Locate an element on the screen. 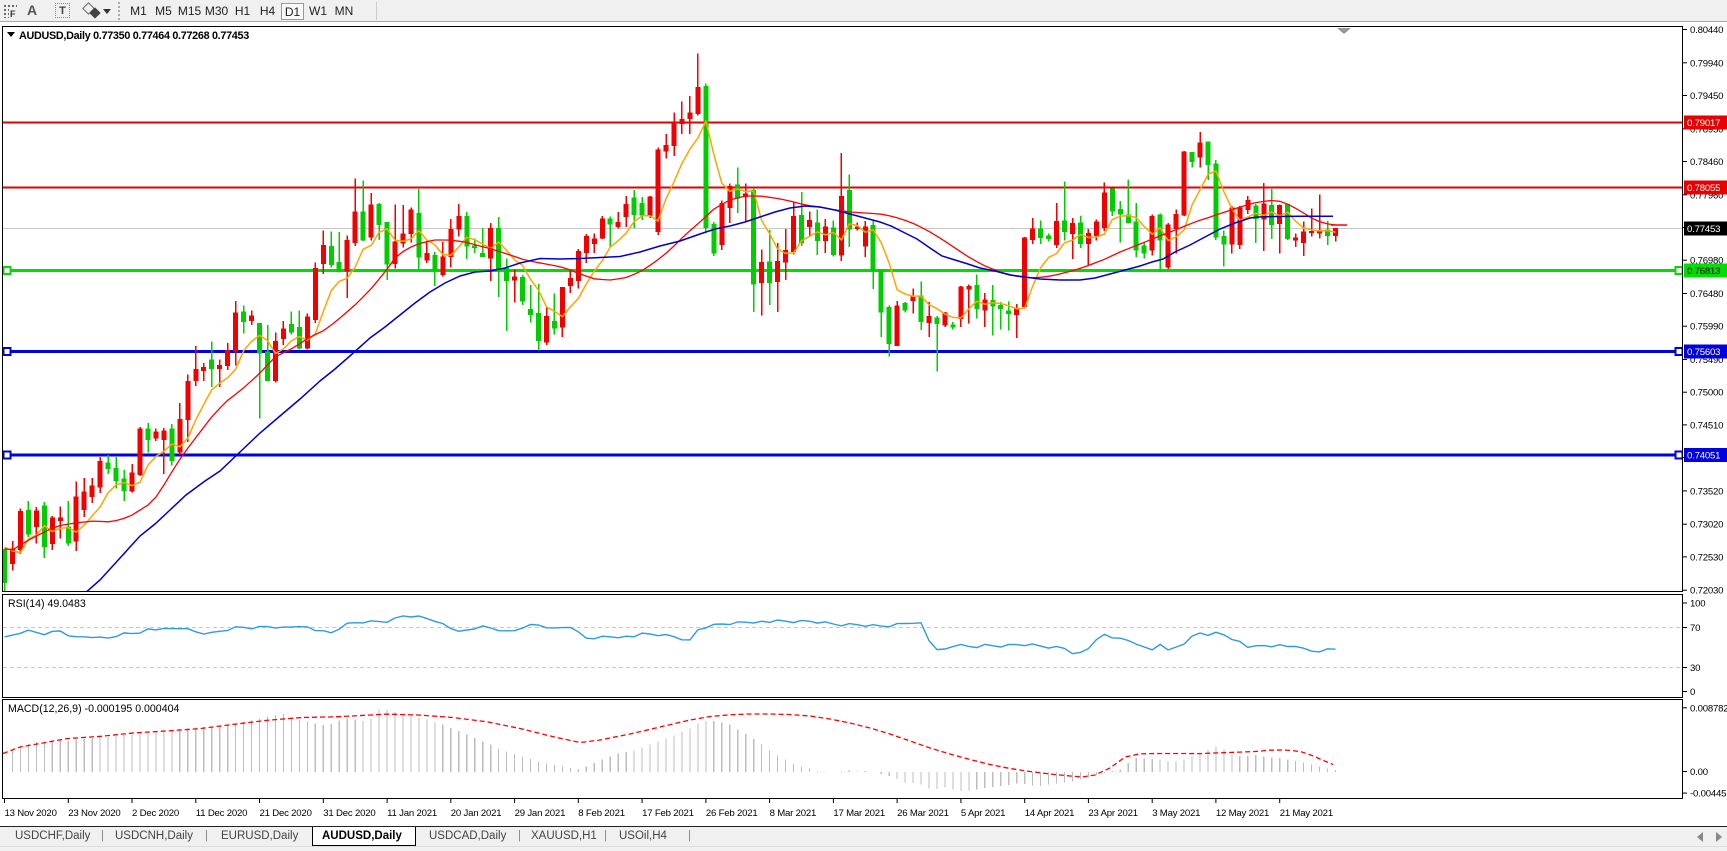 This screenshot has width=1727, height=851. svg-text: 8 Feb 2021 is located at coordinates (601, 813).